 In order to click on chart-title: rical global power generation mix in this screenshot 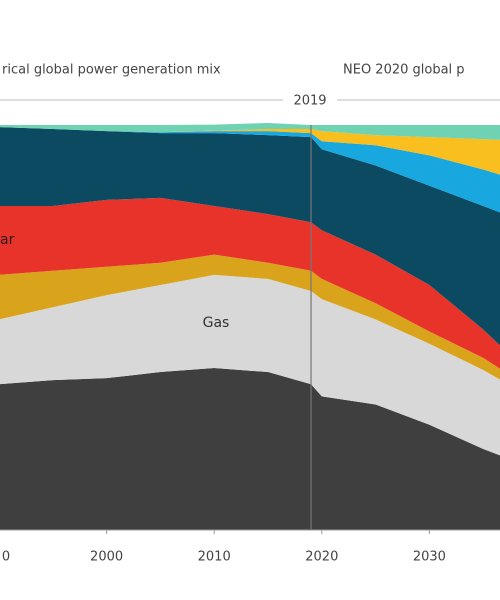, I will do `click(111, 70)`.